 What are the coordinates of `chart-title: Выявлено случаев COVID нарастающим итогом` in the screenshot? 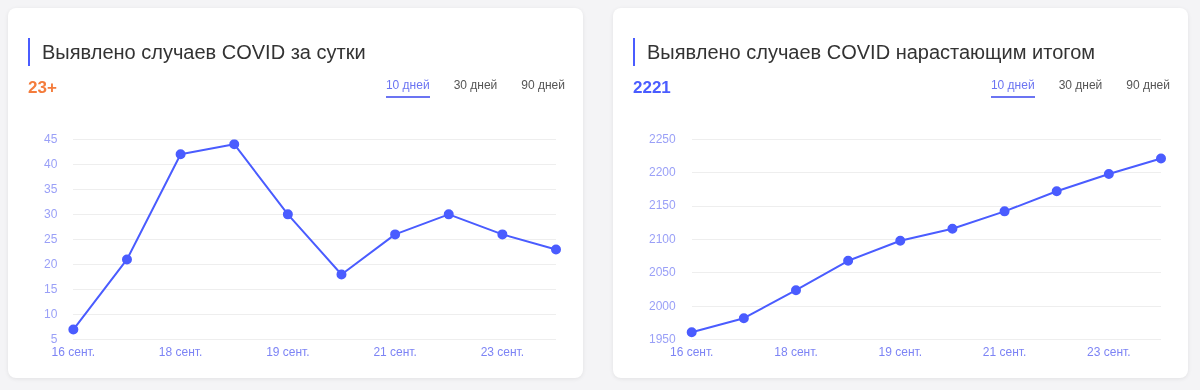 It's located at (864, 52).